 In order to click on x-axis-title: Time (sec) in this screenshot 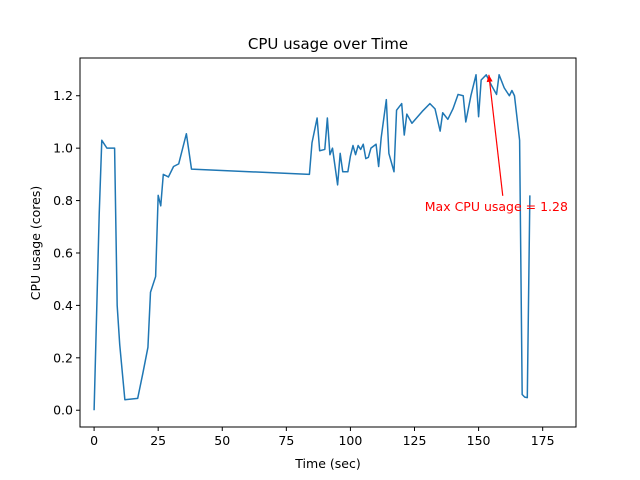, I will do `click(327, 463)`.